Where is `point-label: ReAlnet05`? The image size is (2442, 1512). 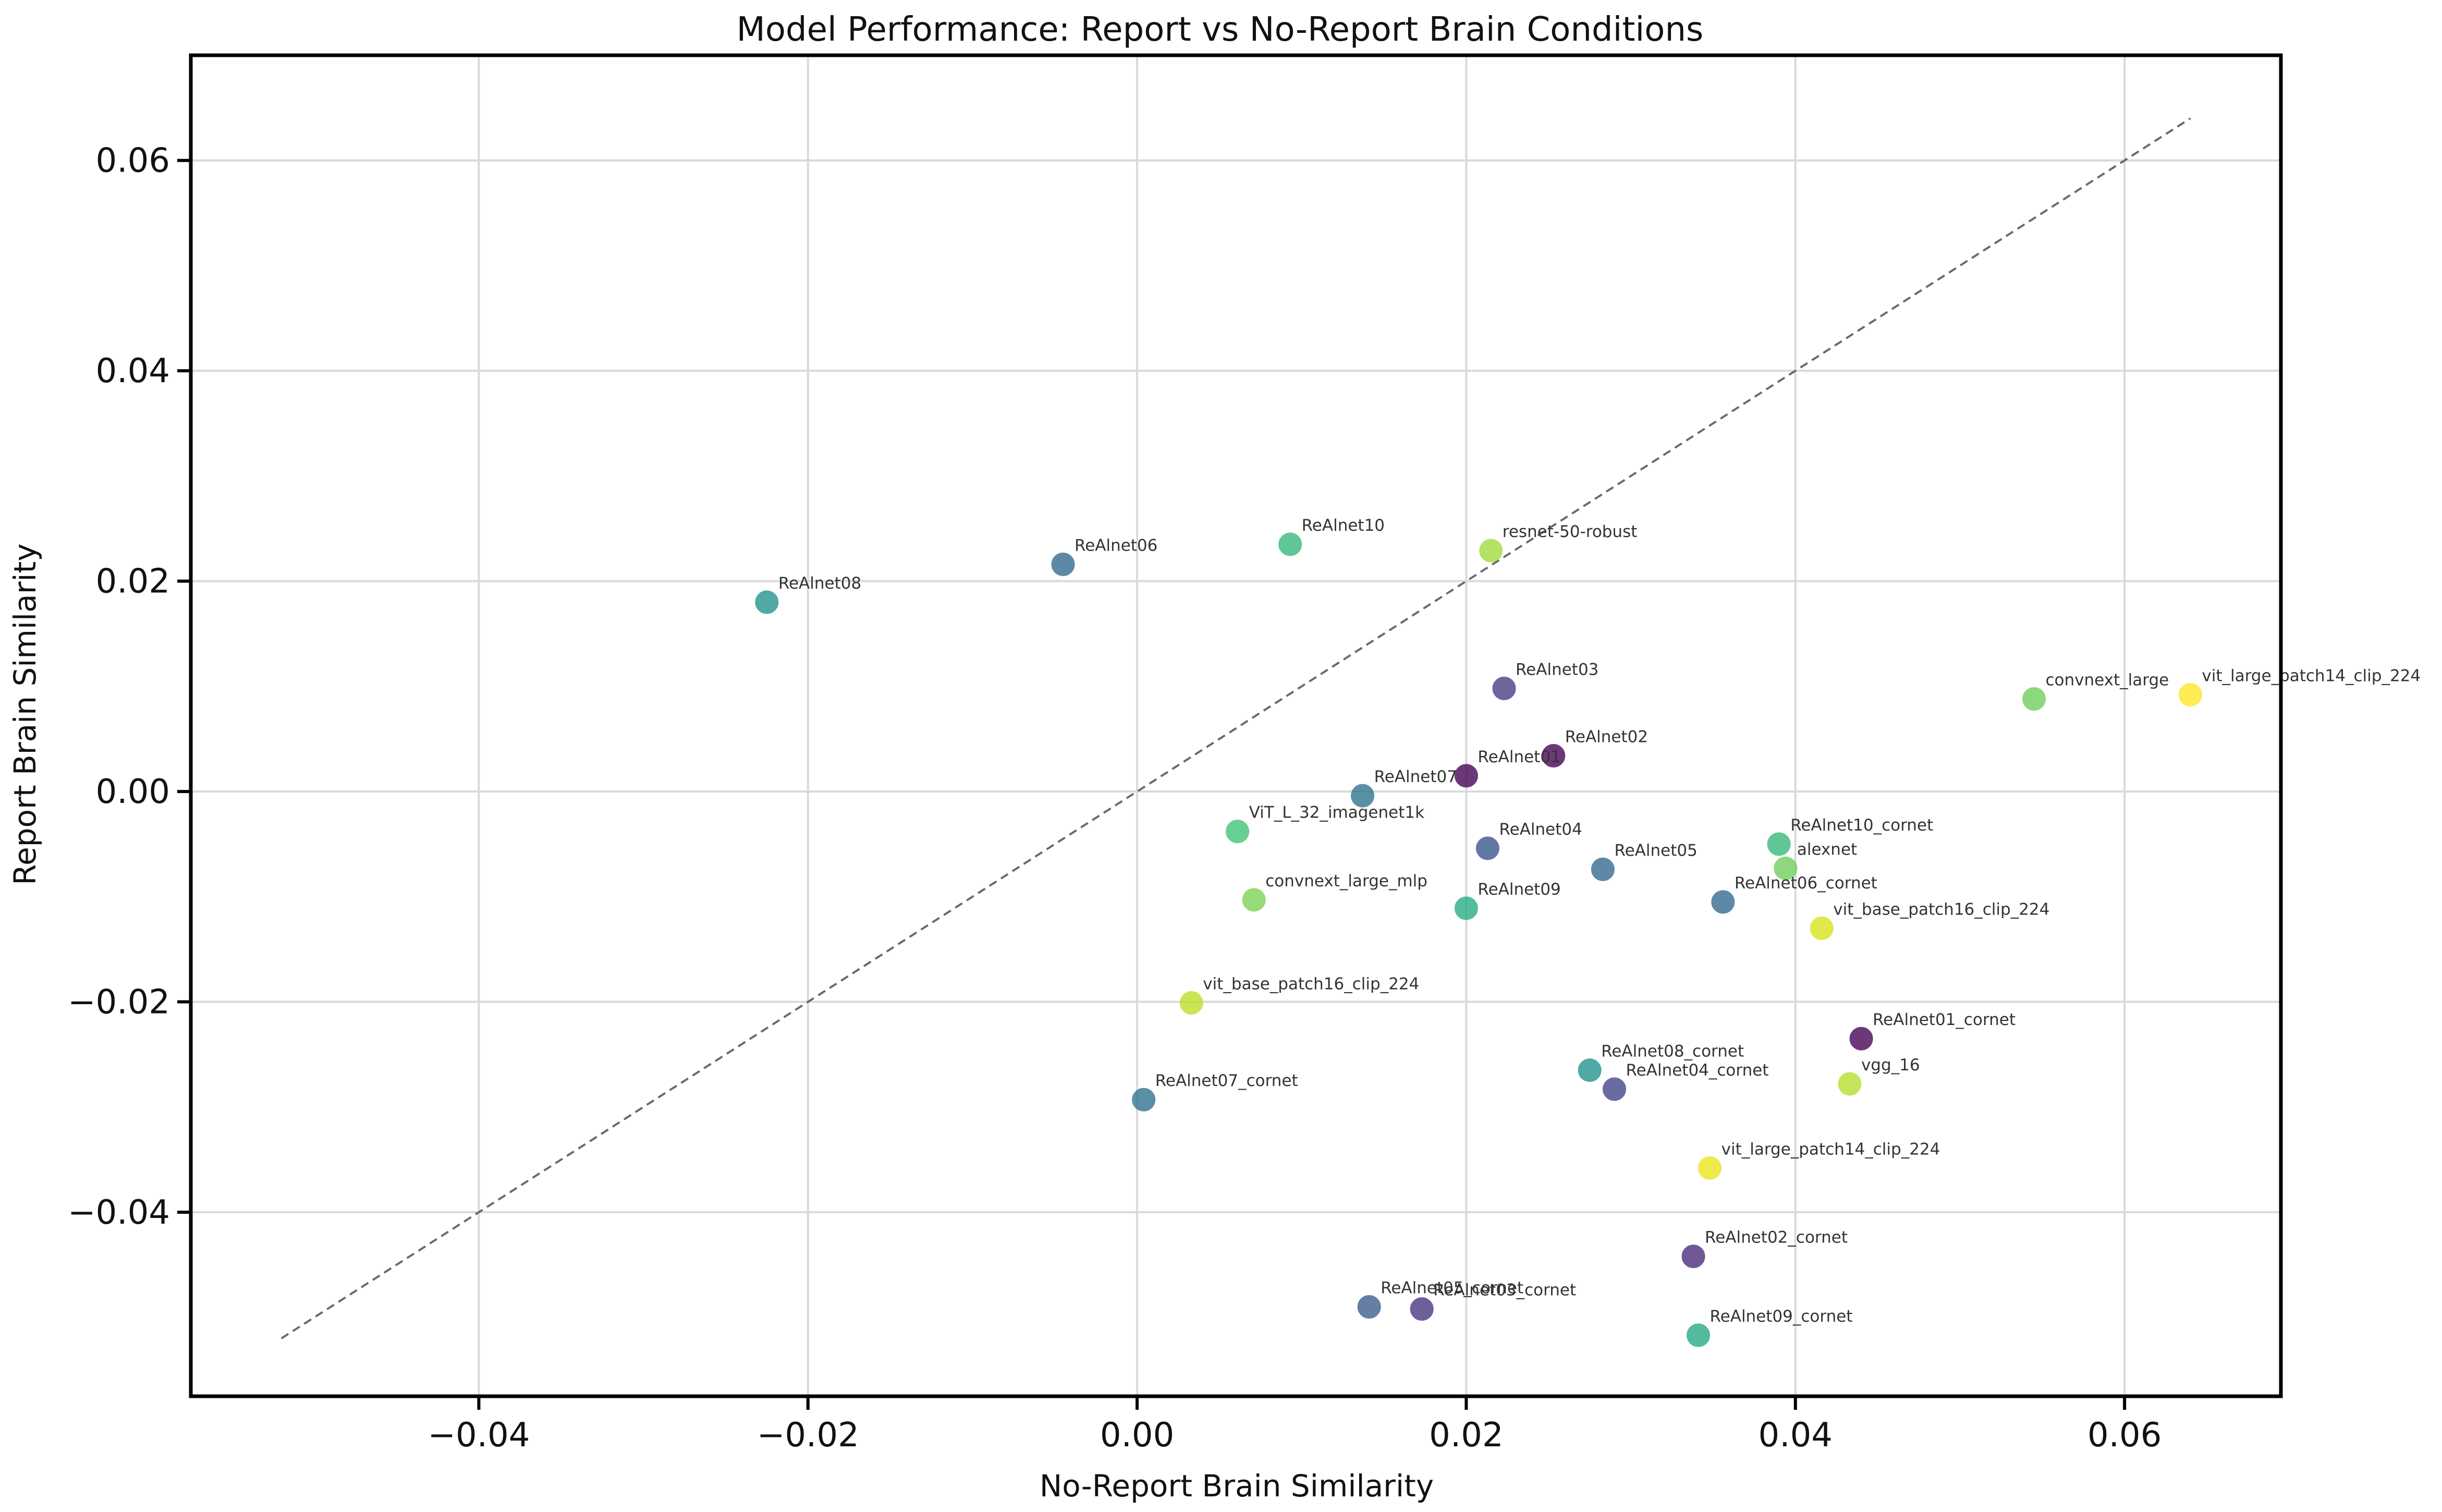 point-label: ReAlnet05 is located at coordinates (1655, 850).